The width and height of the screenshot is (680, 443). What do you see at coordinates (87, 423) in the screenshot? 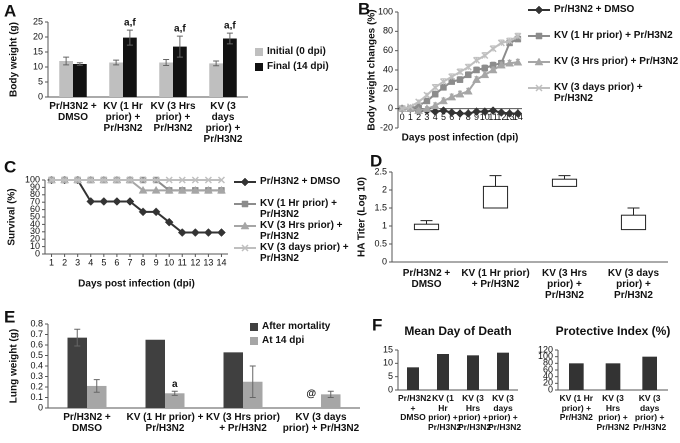
I see `x-tick-label: Pr/H3N2 + DMSO` at bounding box center [87, 423].